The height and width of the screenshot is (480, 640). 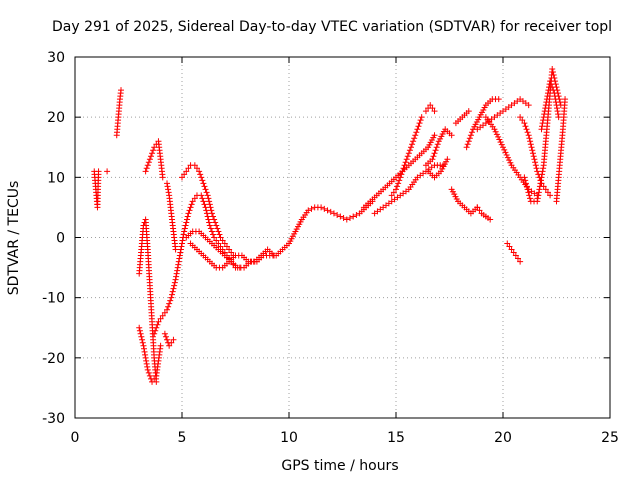 What do you see at coordinates (56, 58) in the screenshot?
I see `y-tick-label: 30` at bounding box center [56, 58].